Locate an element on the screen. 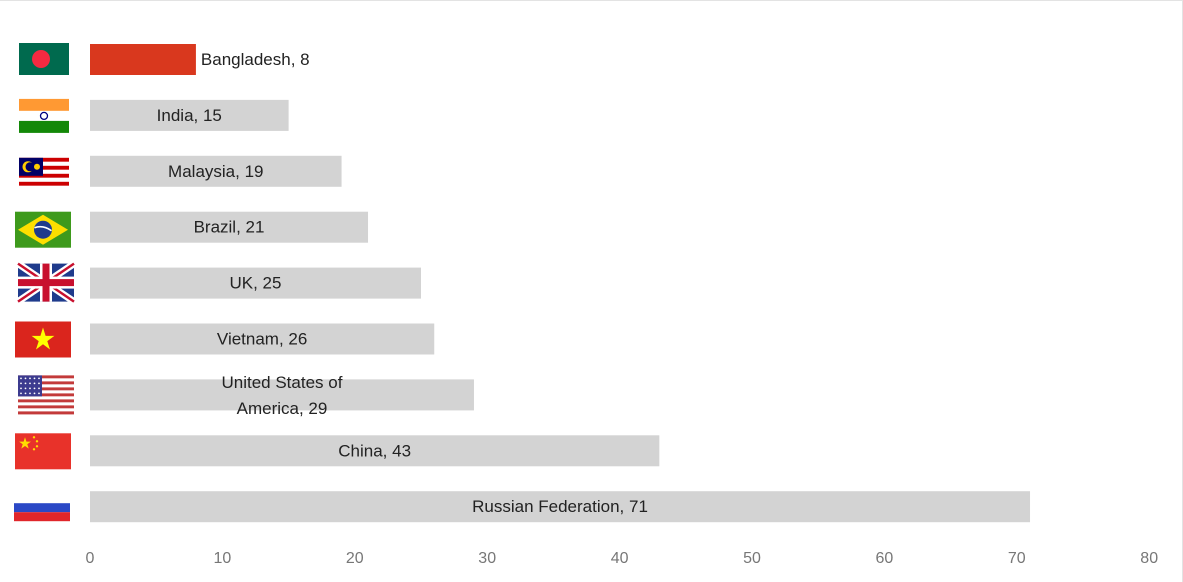  vietnam-flag-icon is located at coordinates (43, 339).